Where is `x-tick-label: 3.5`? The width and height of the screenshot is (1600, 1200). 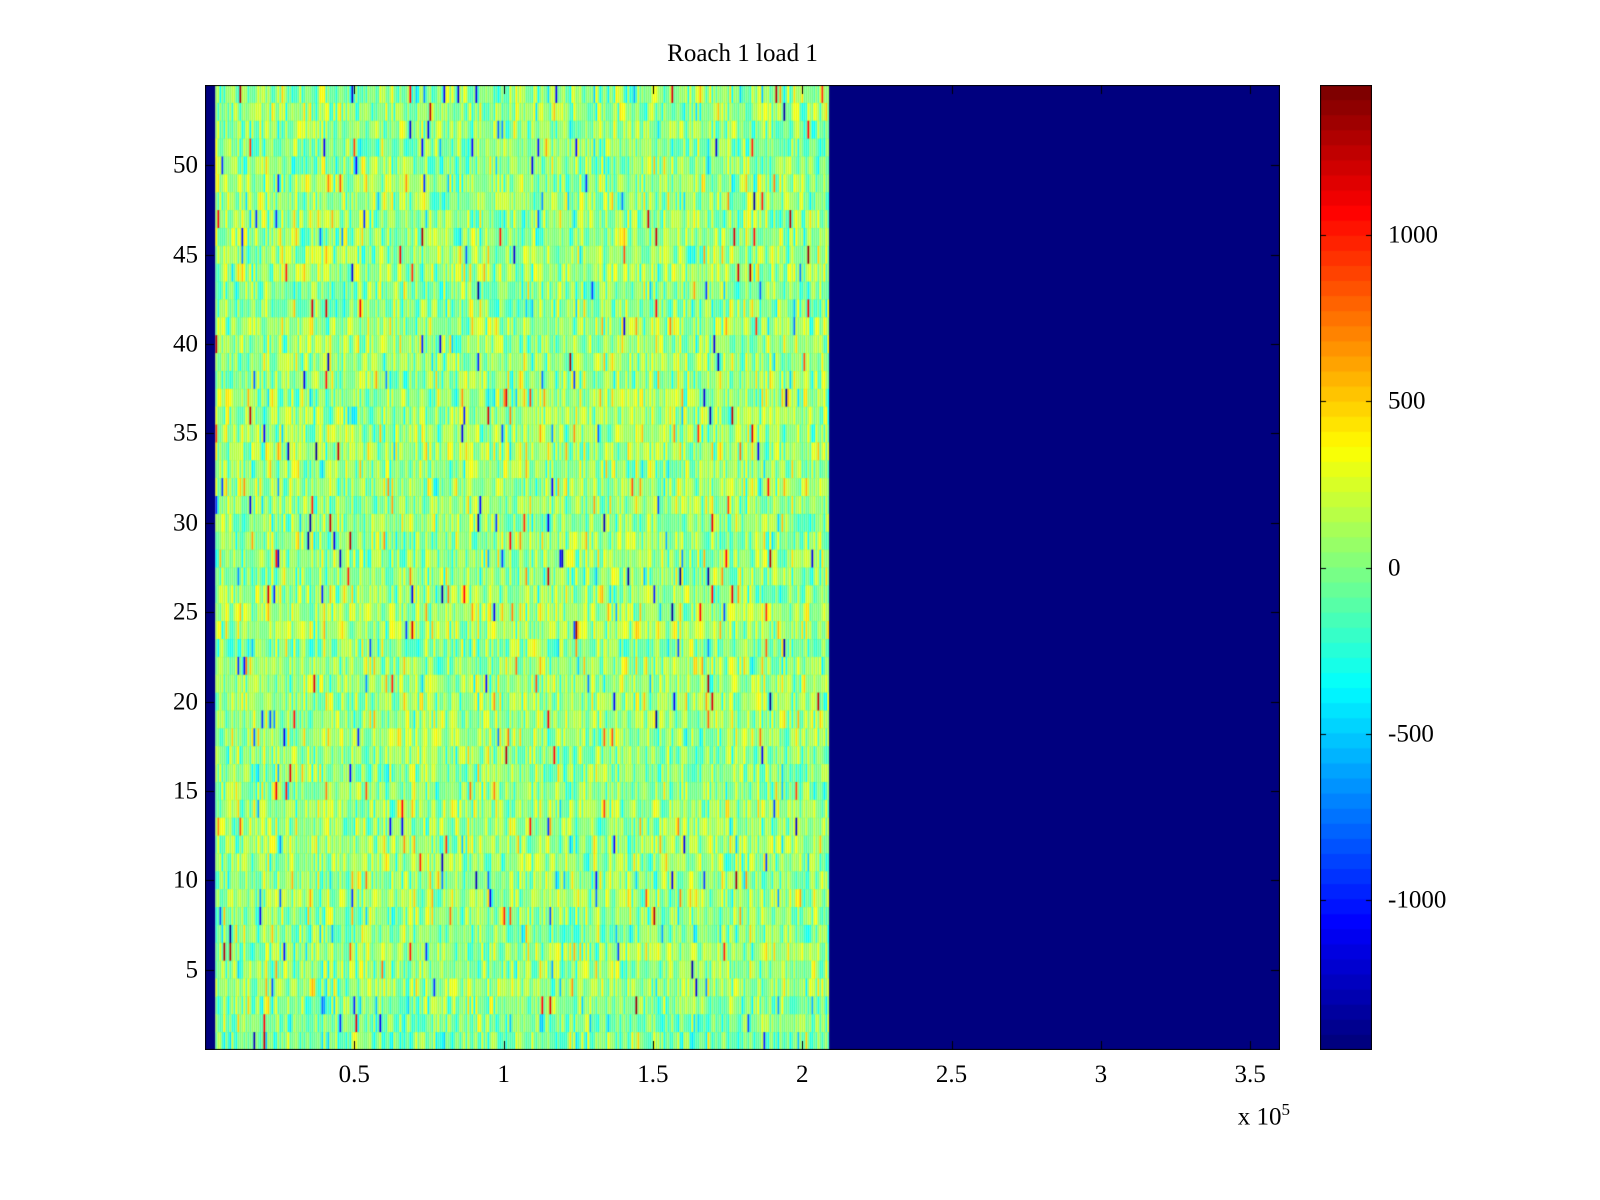 x-tick-label: 3.5 is located at coordinates (1250, 1074).